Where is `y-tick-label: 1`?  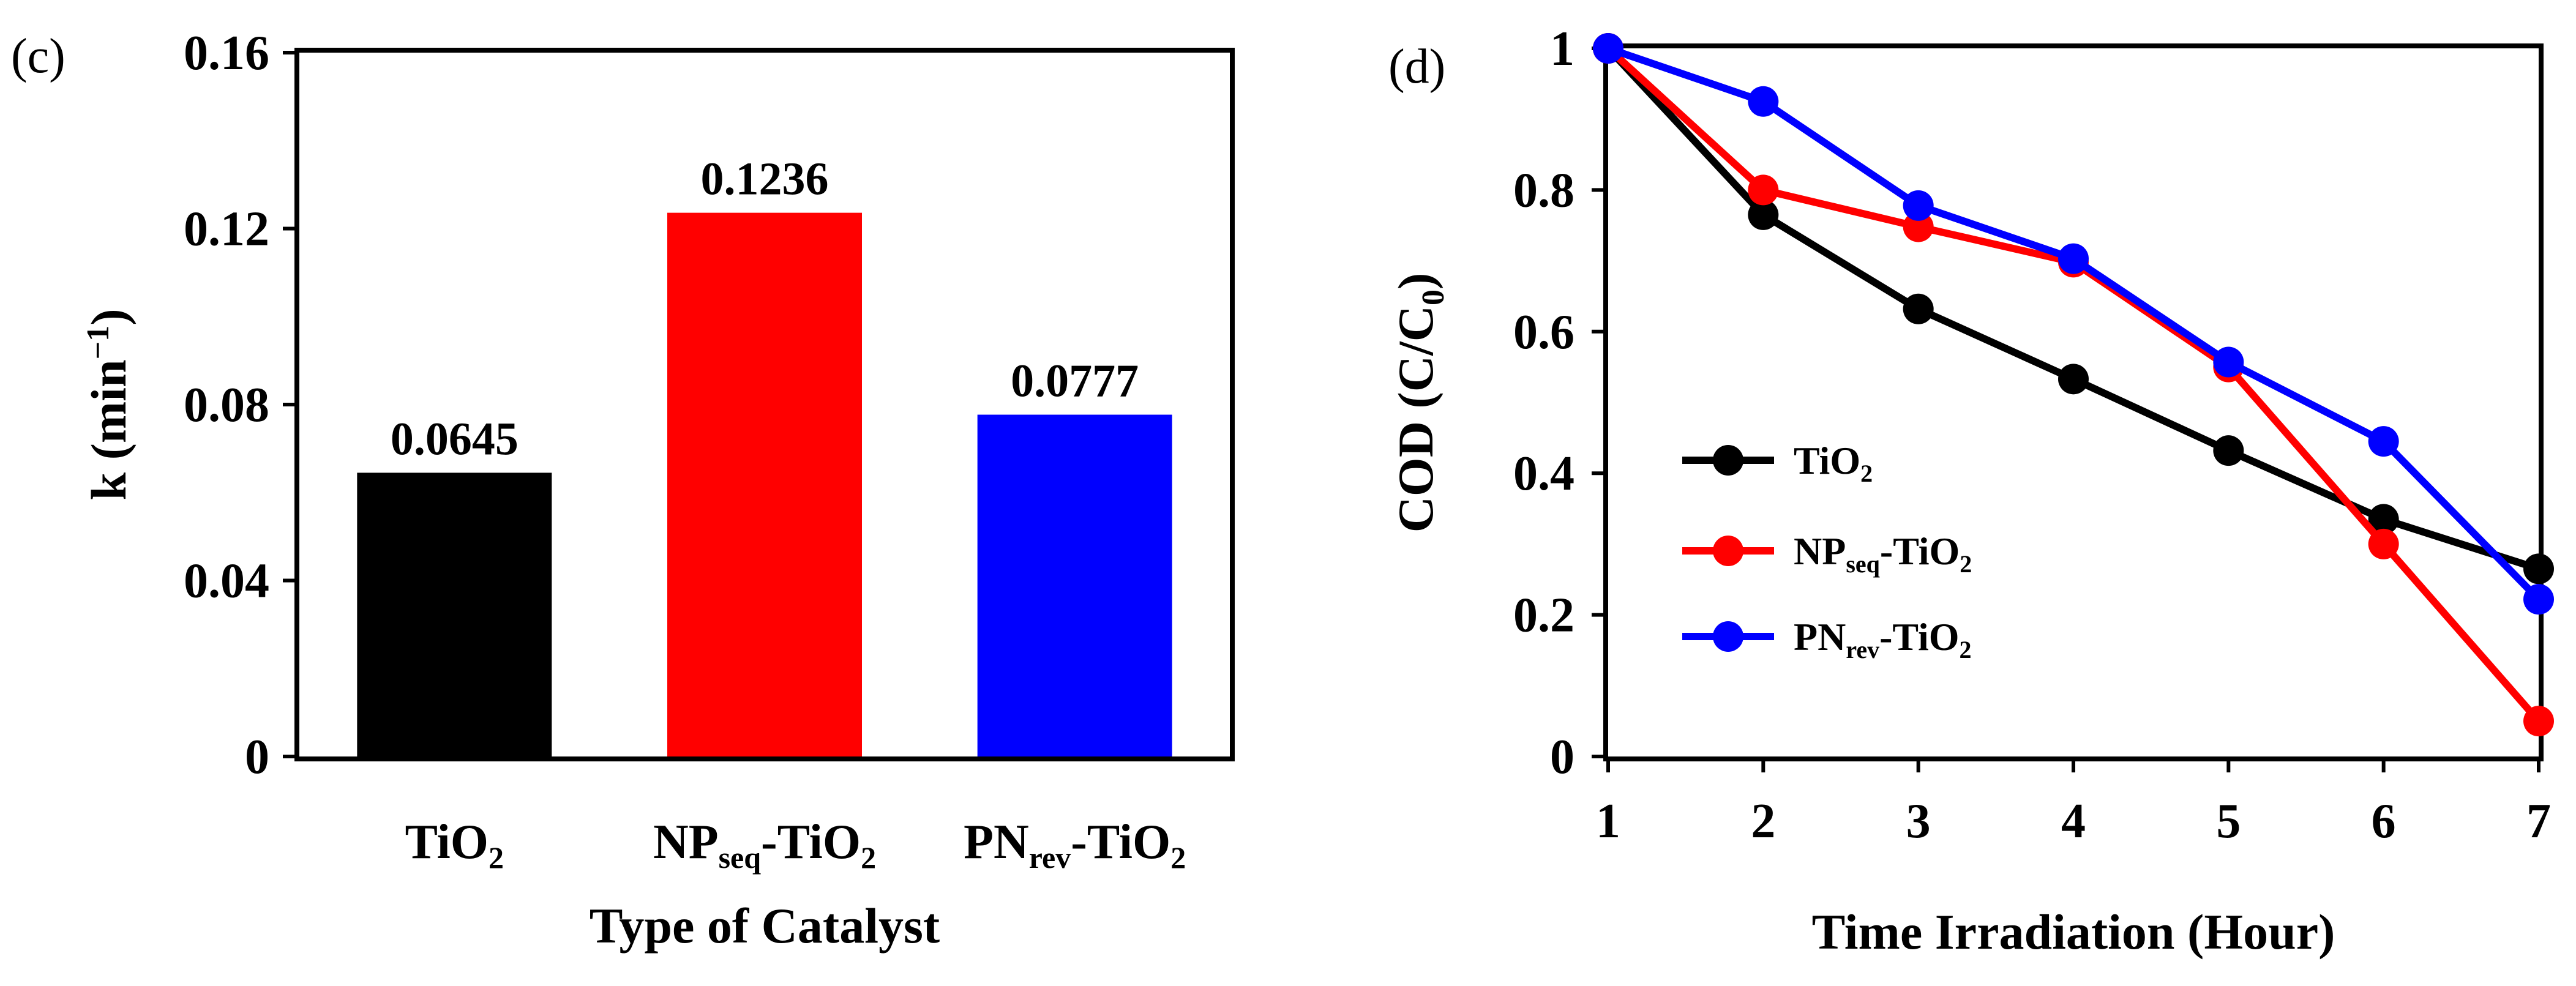
y-tick-label: 1 is located at coordinates (1562, 49).